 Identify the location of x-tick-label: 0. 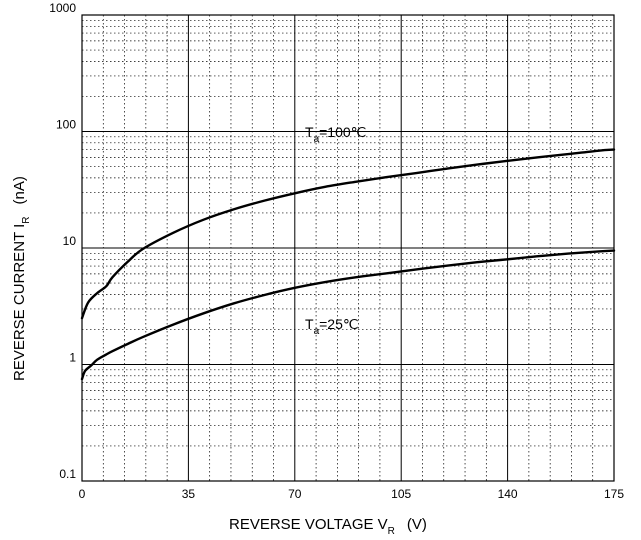
(82, 494).